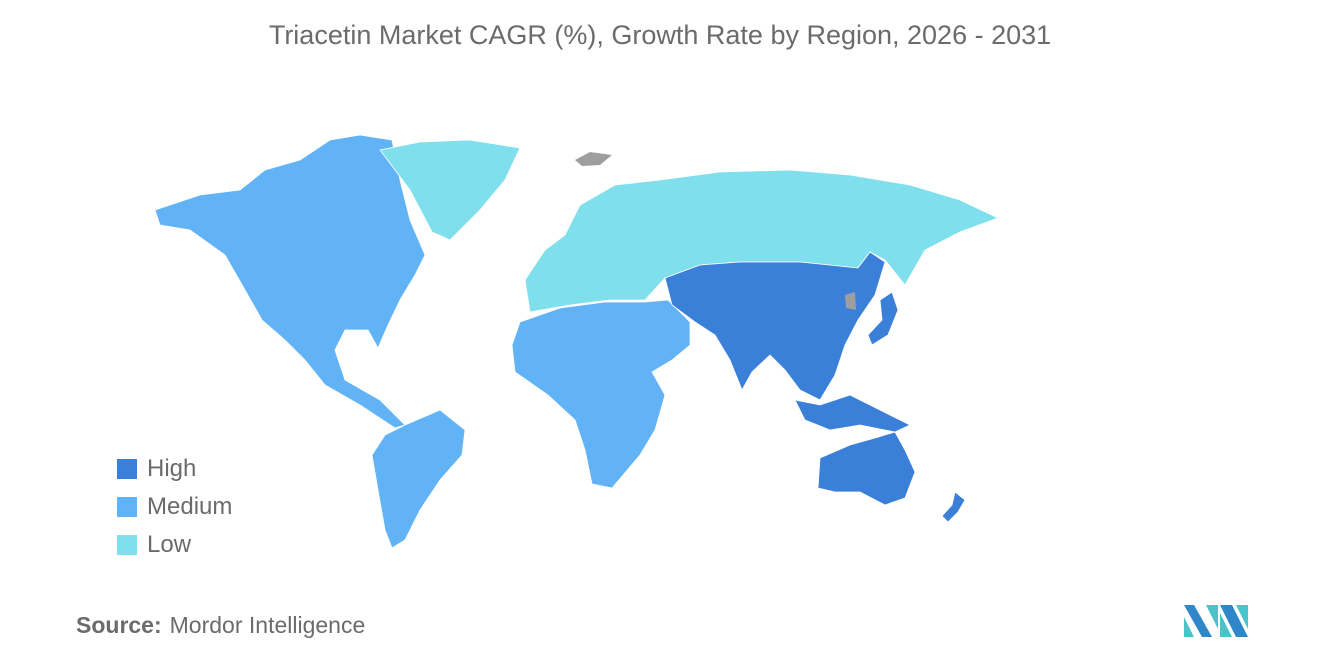  I want to click on legend-label-high: High, so click(172, 468).